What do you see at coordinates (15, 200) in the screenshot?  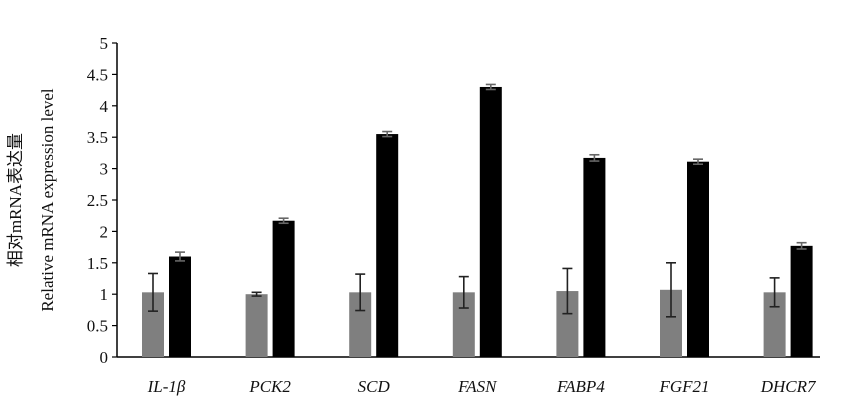 I see `y-axis-label-cn: 相对mRNA表达量` at bounding box center [15, 200].